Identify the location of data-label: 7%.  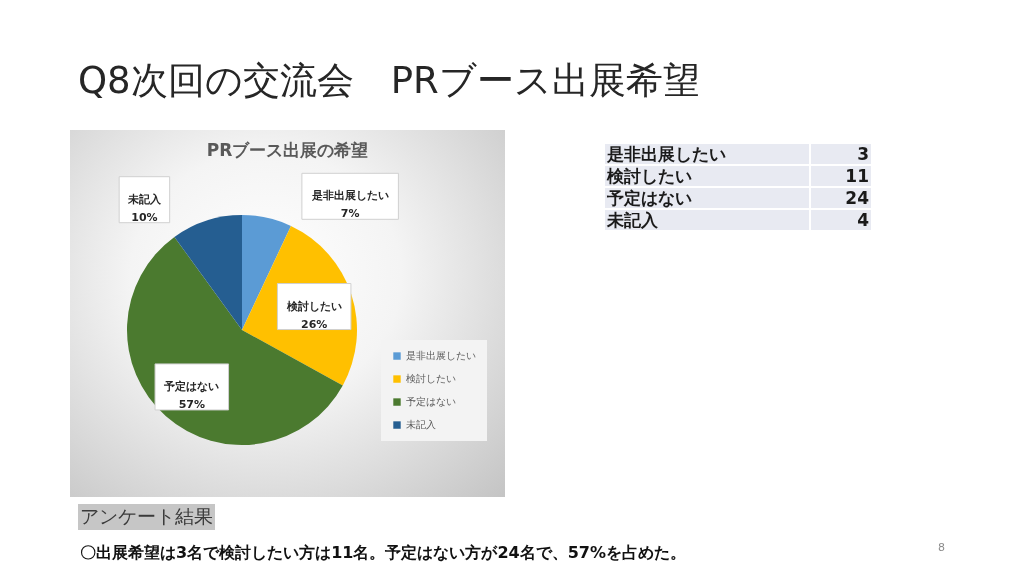
(350, 214).